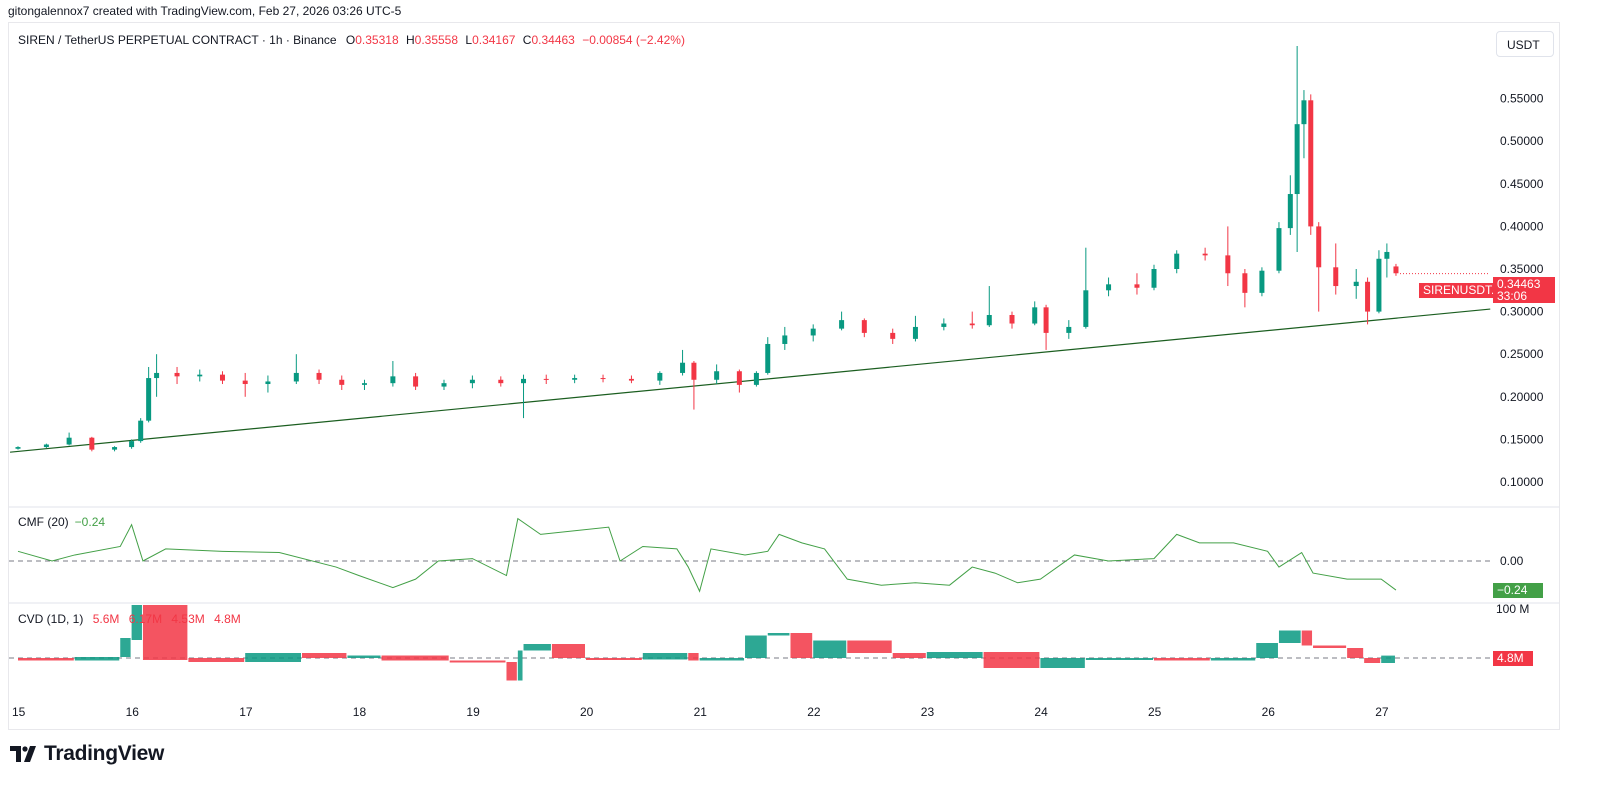 The image size is (1623, 812). I want to click on price-tick-label: 0.40000, so click(1522, 226).